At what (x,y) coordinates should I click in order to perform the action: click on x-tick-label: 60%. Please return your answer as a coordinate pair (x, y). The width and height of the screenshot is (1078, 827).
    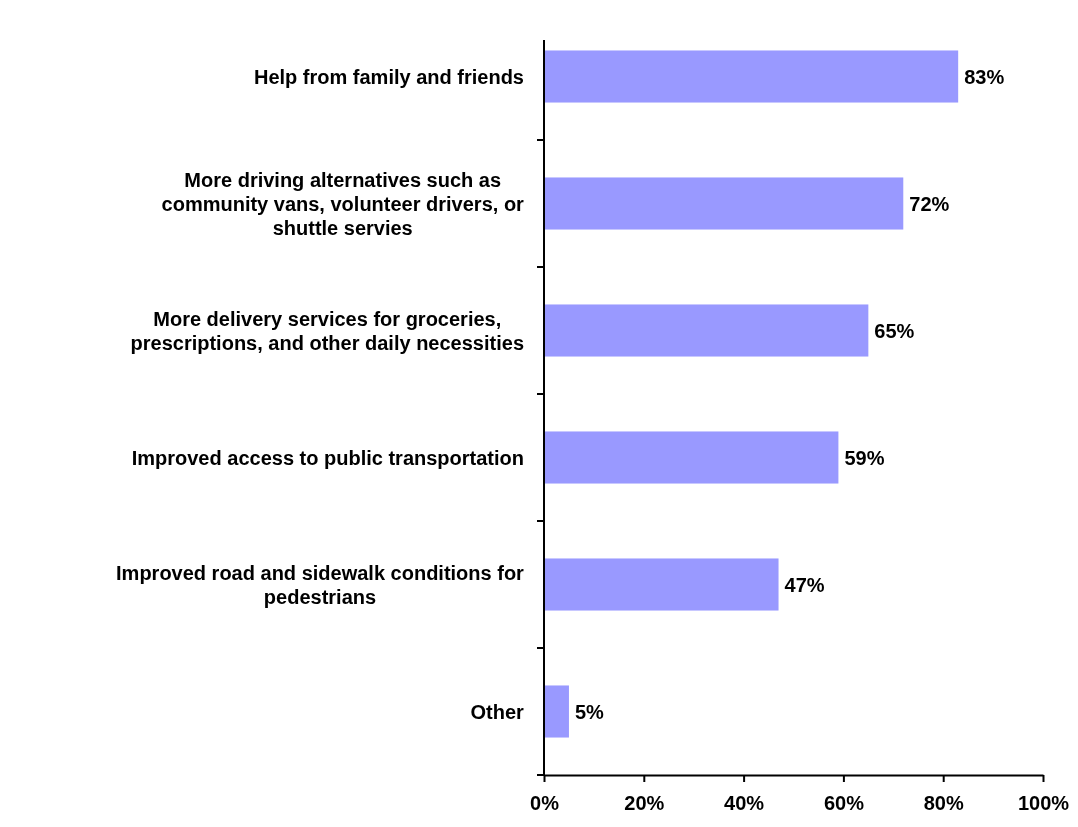
    Looking at the image, I should click on (844, 803).